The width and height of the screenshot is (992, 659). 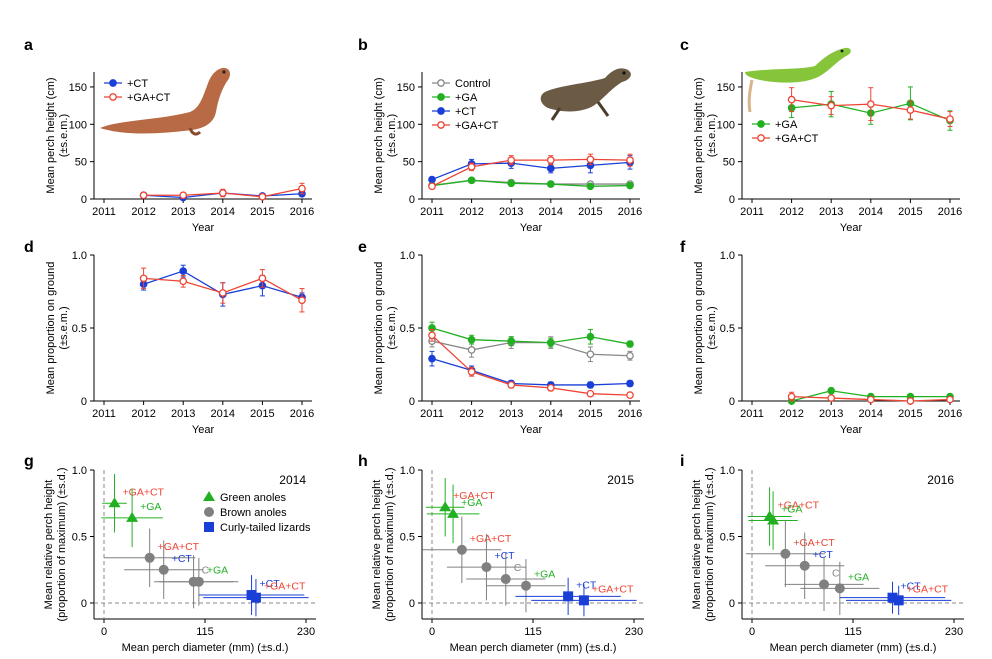 What do you see at coordinates (29, 247) in the screenshot?
I see `panel-letter: d` at bounding box center [29, 247].